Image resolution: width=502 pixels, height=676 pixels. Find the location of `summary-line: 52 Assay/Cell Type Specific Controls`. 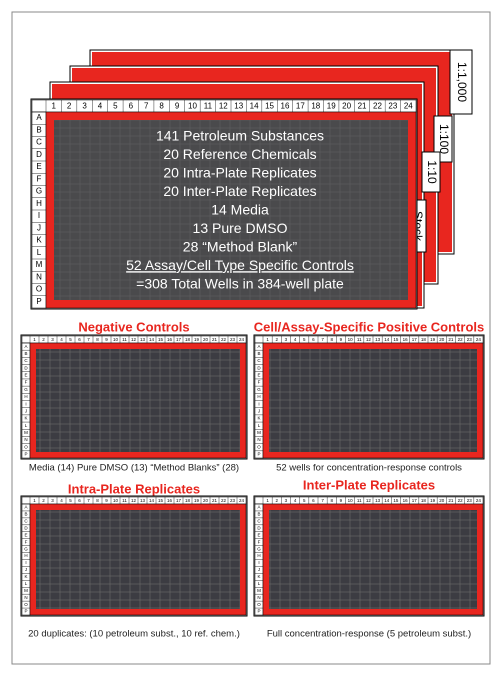

summary-line: 52 Assay/Cell Type Specific Controls is located at coordinates (240, 265).